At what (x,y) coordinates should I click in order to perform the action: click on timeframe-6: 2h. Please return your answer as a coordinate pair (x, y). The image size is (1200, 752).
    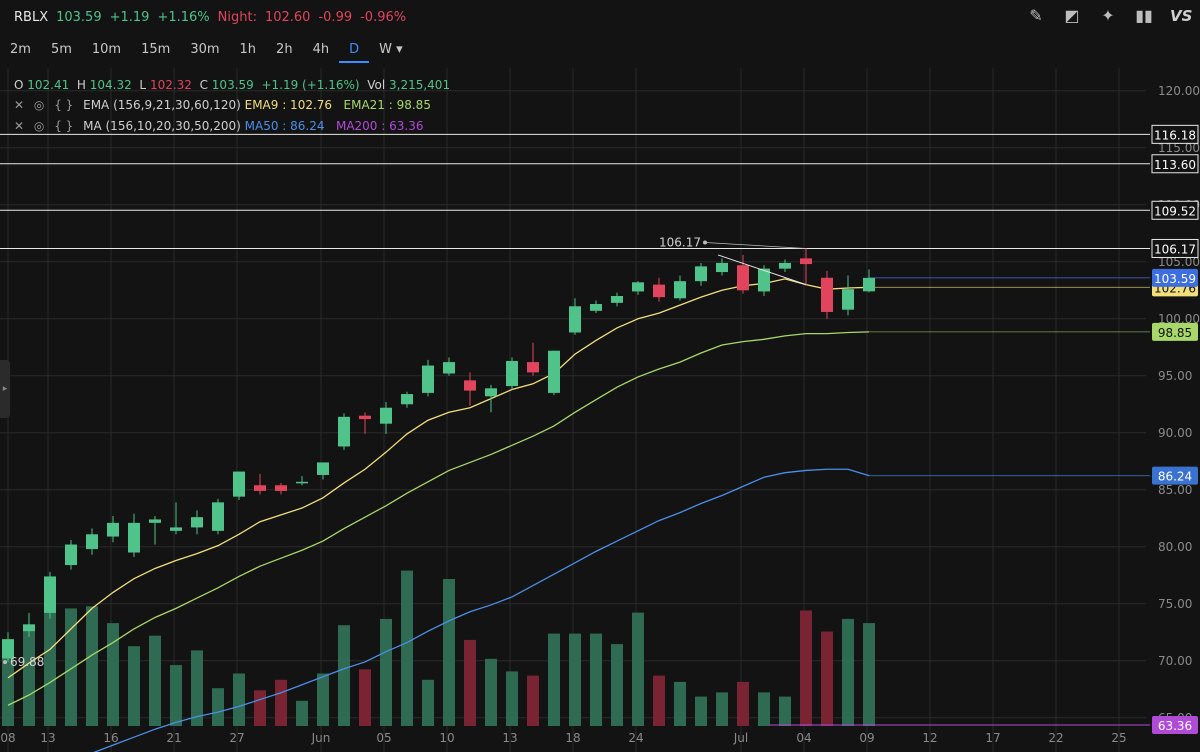
    Looking at the image, I should click on (284, 49).